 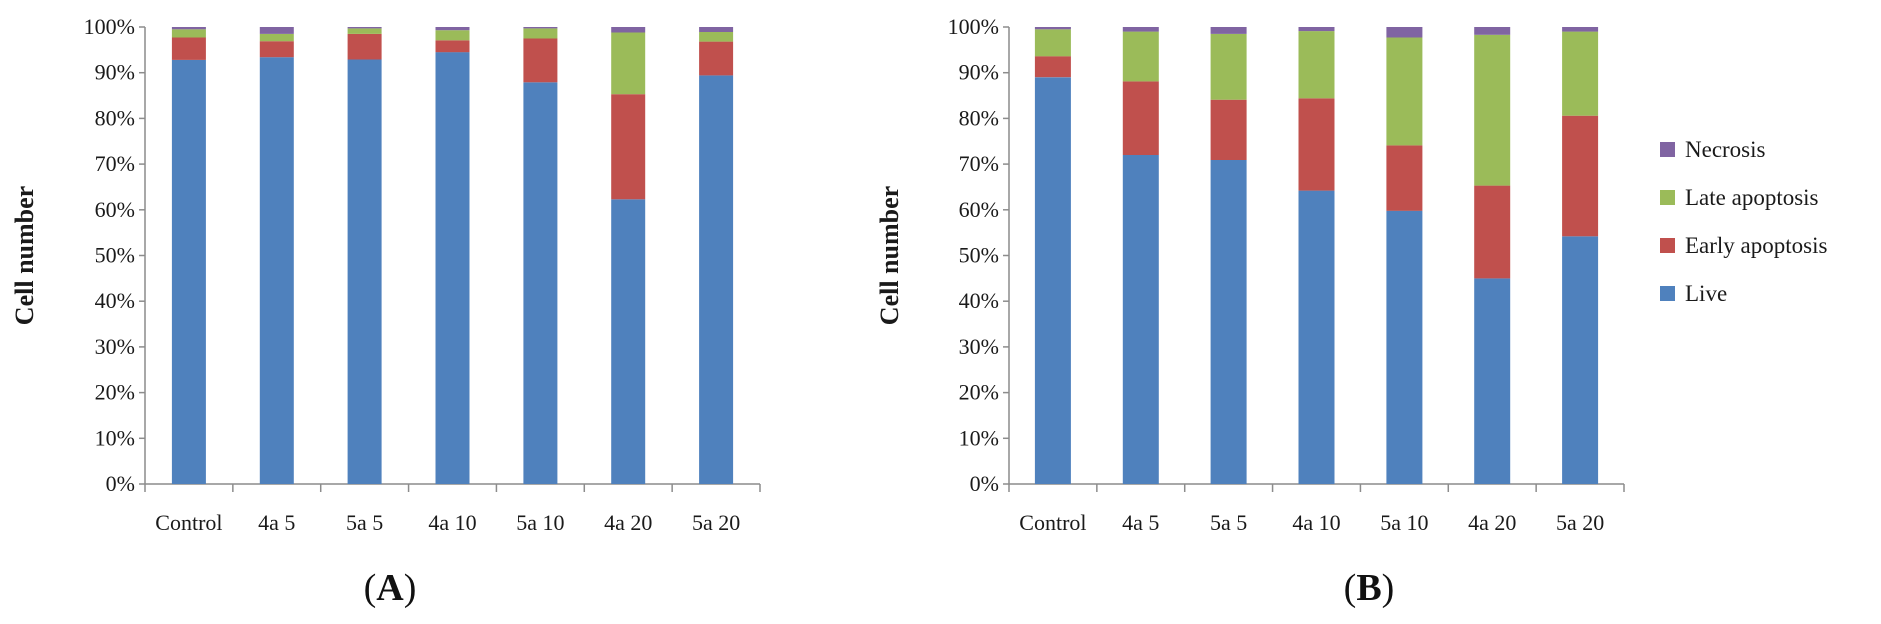 What do you see at coordinates (1756, 245) in the screenshot?
I see `legend-label: Early apoptosis` at bounding box center [1756, 245].